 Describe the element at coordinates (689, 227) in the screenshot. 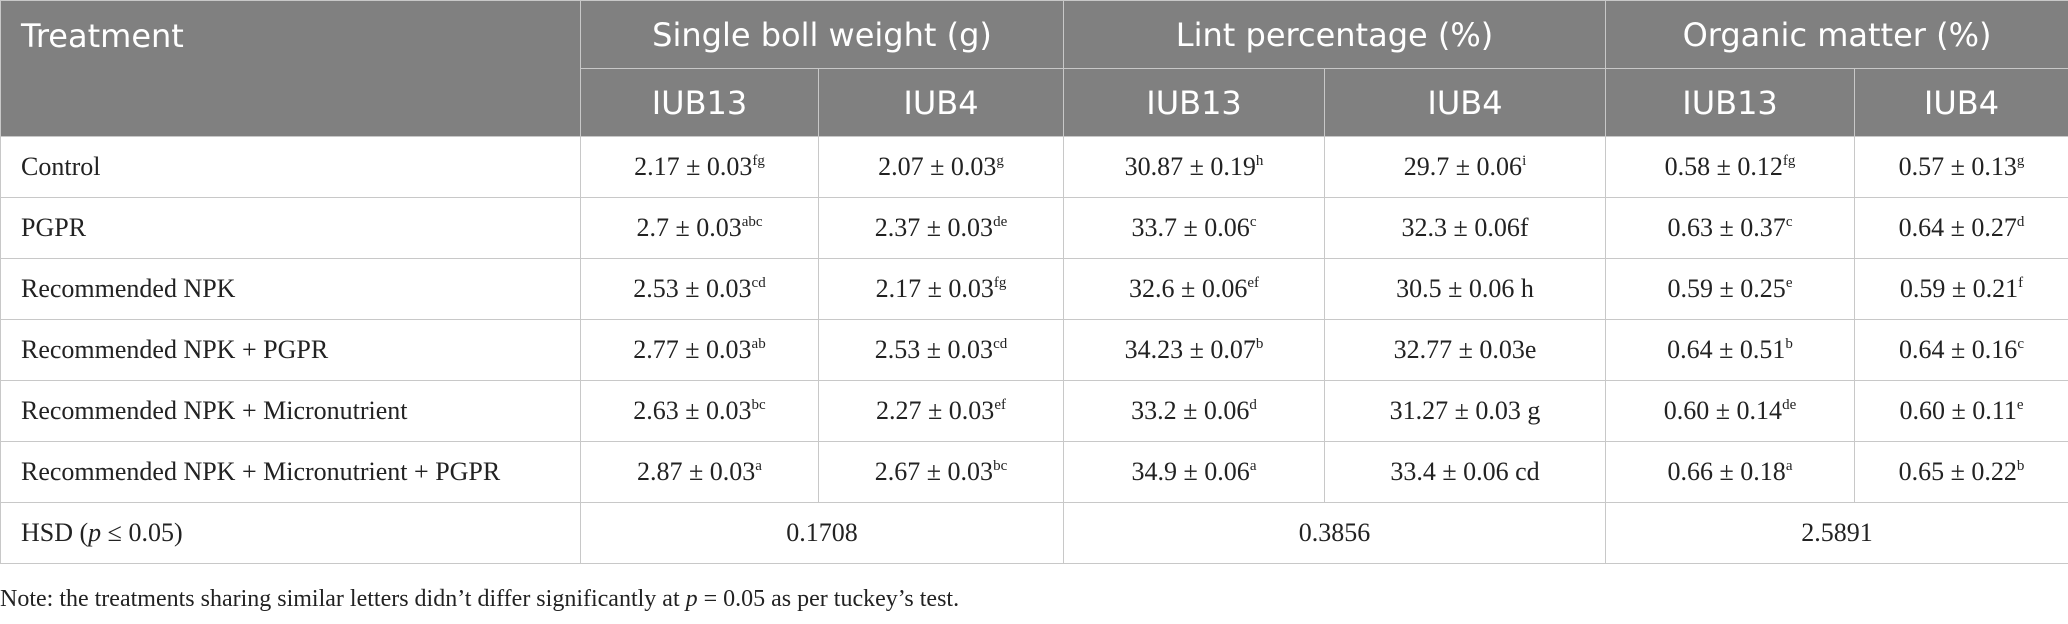

I see `cell-value: 2.7 ± 0.03` at that location.